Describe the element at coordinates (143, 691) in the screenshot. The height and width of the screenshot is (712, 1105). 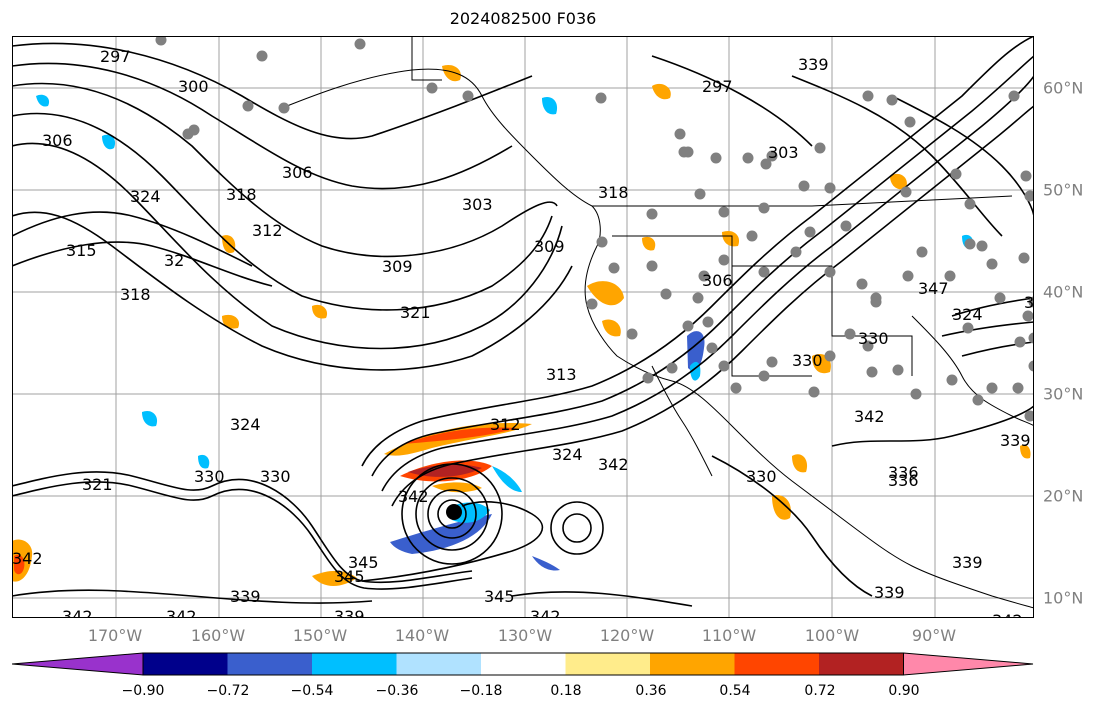
I see `colorbar-tick-label: −0.90` at that location.